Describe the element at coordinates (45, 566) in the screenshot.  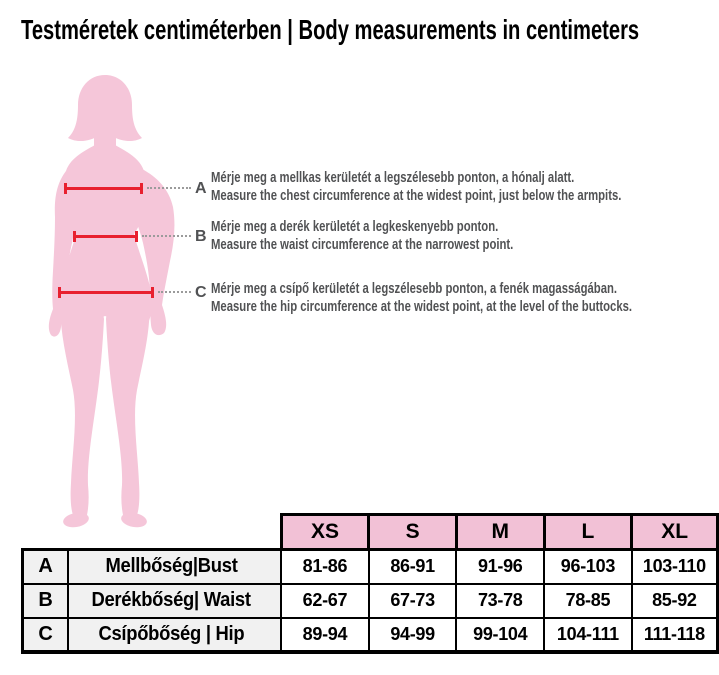
I see `row-letter: A` at that location.